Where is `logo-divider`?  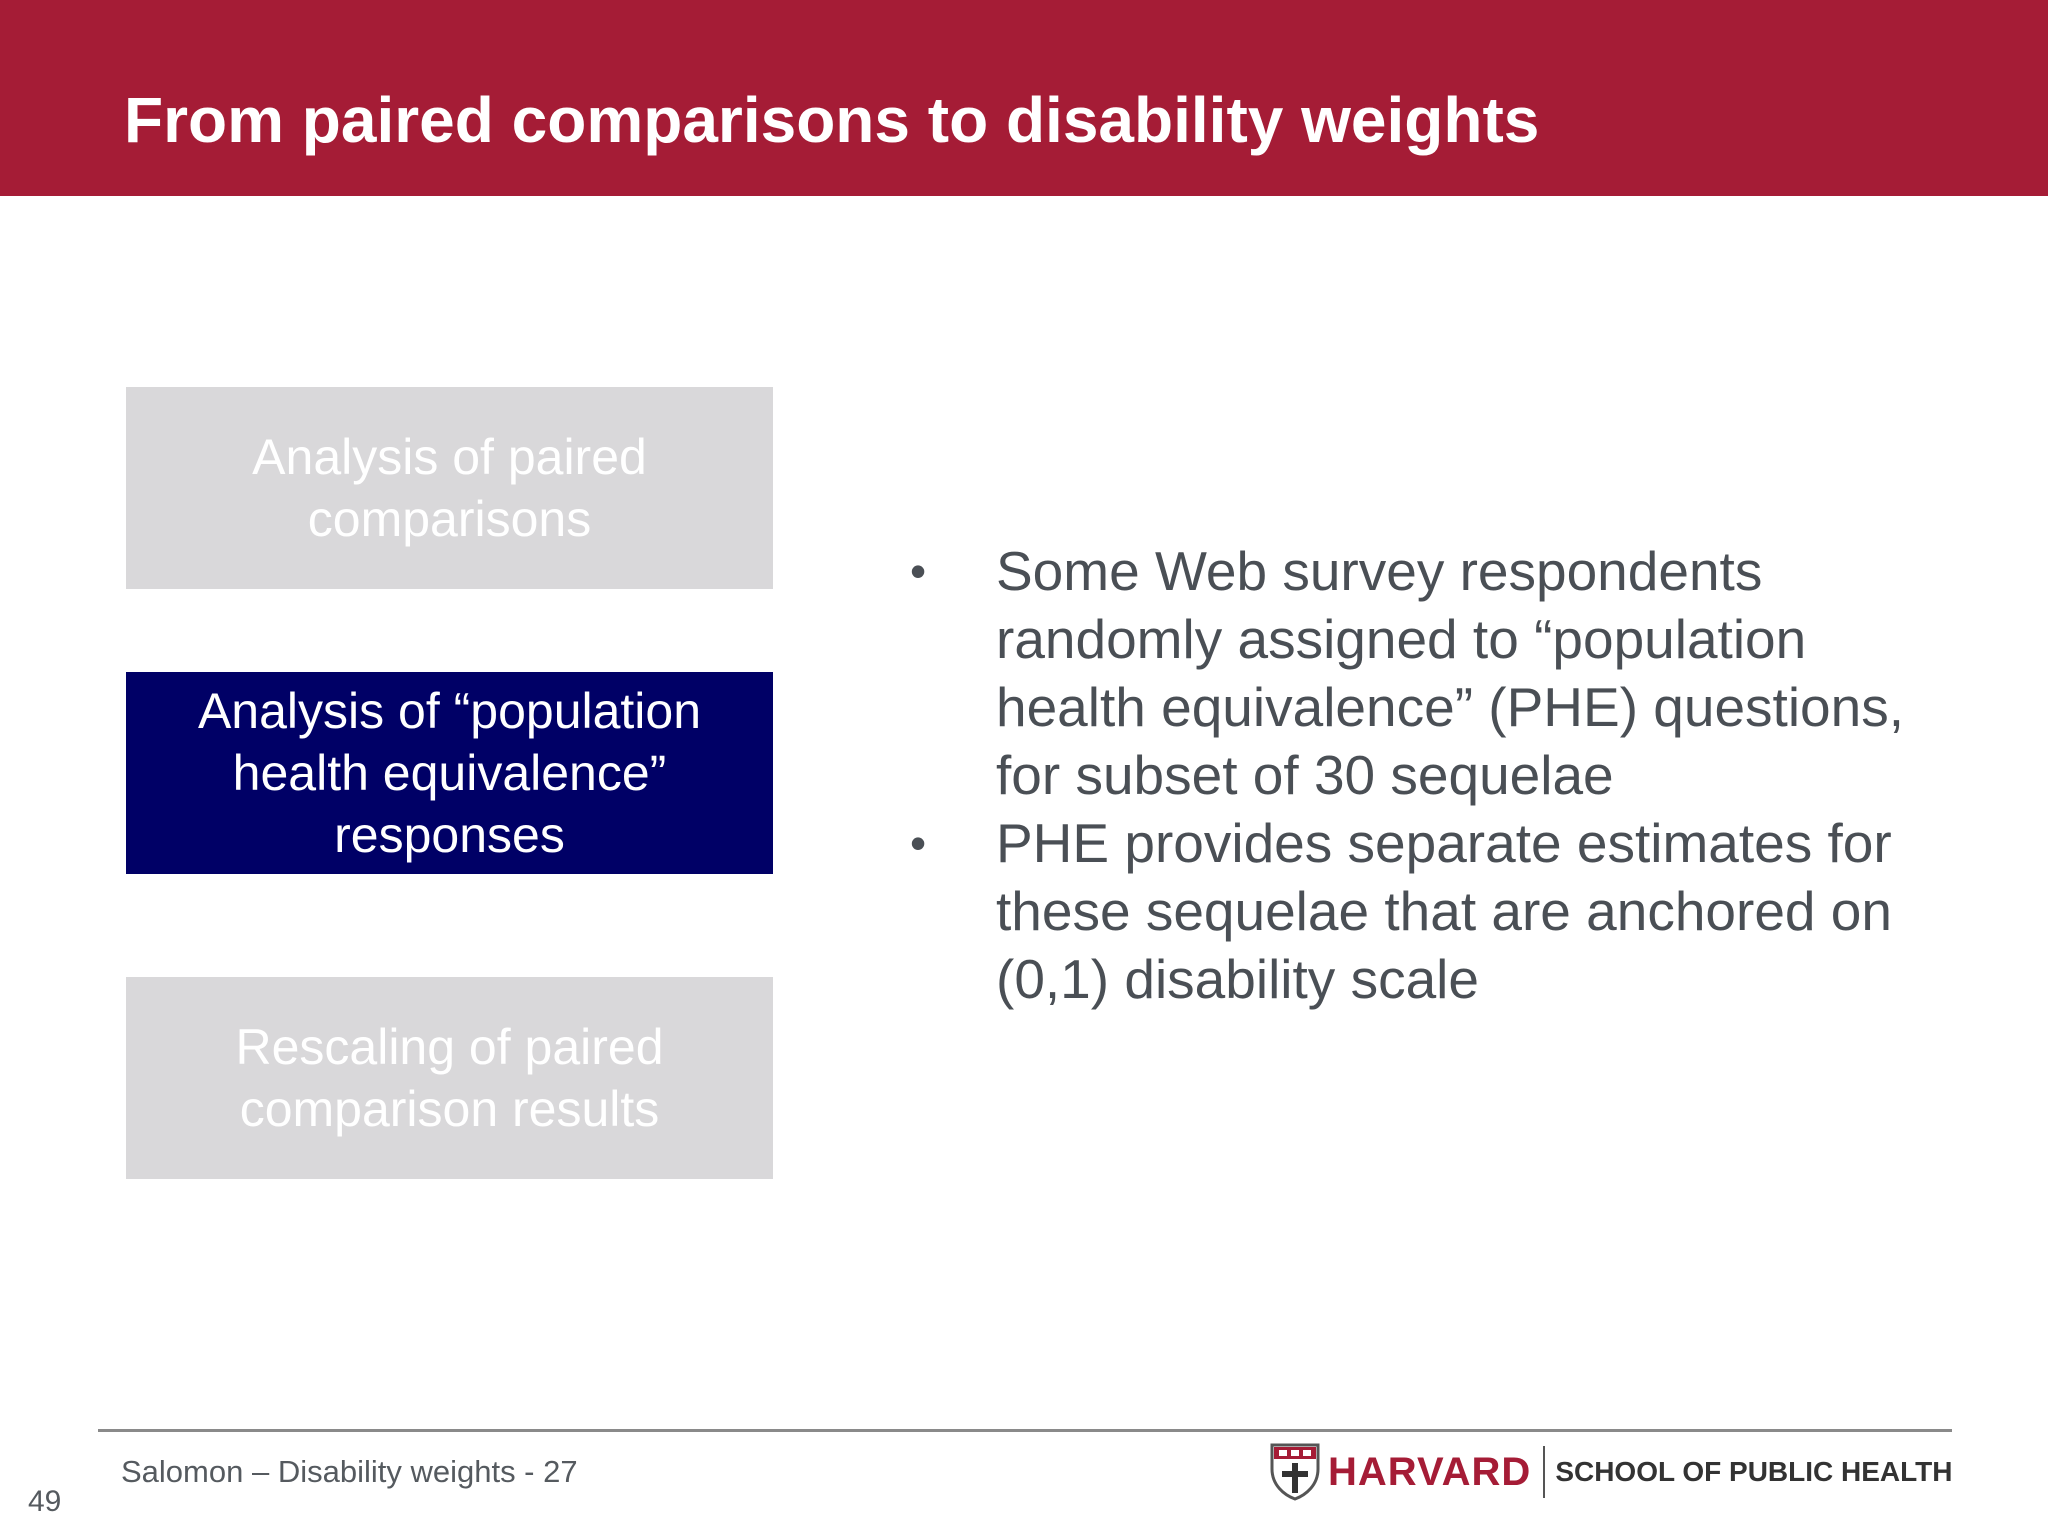 logo-divider is located at coordinates (1544, 1472).